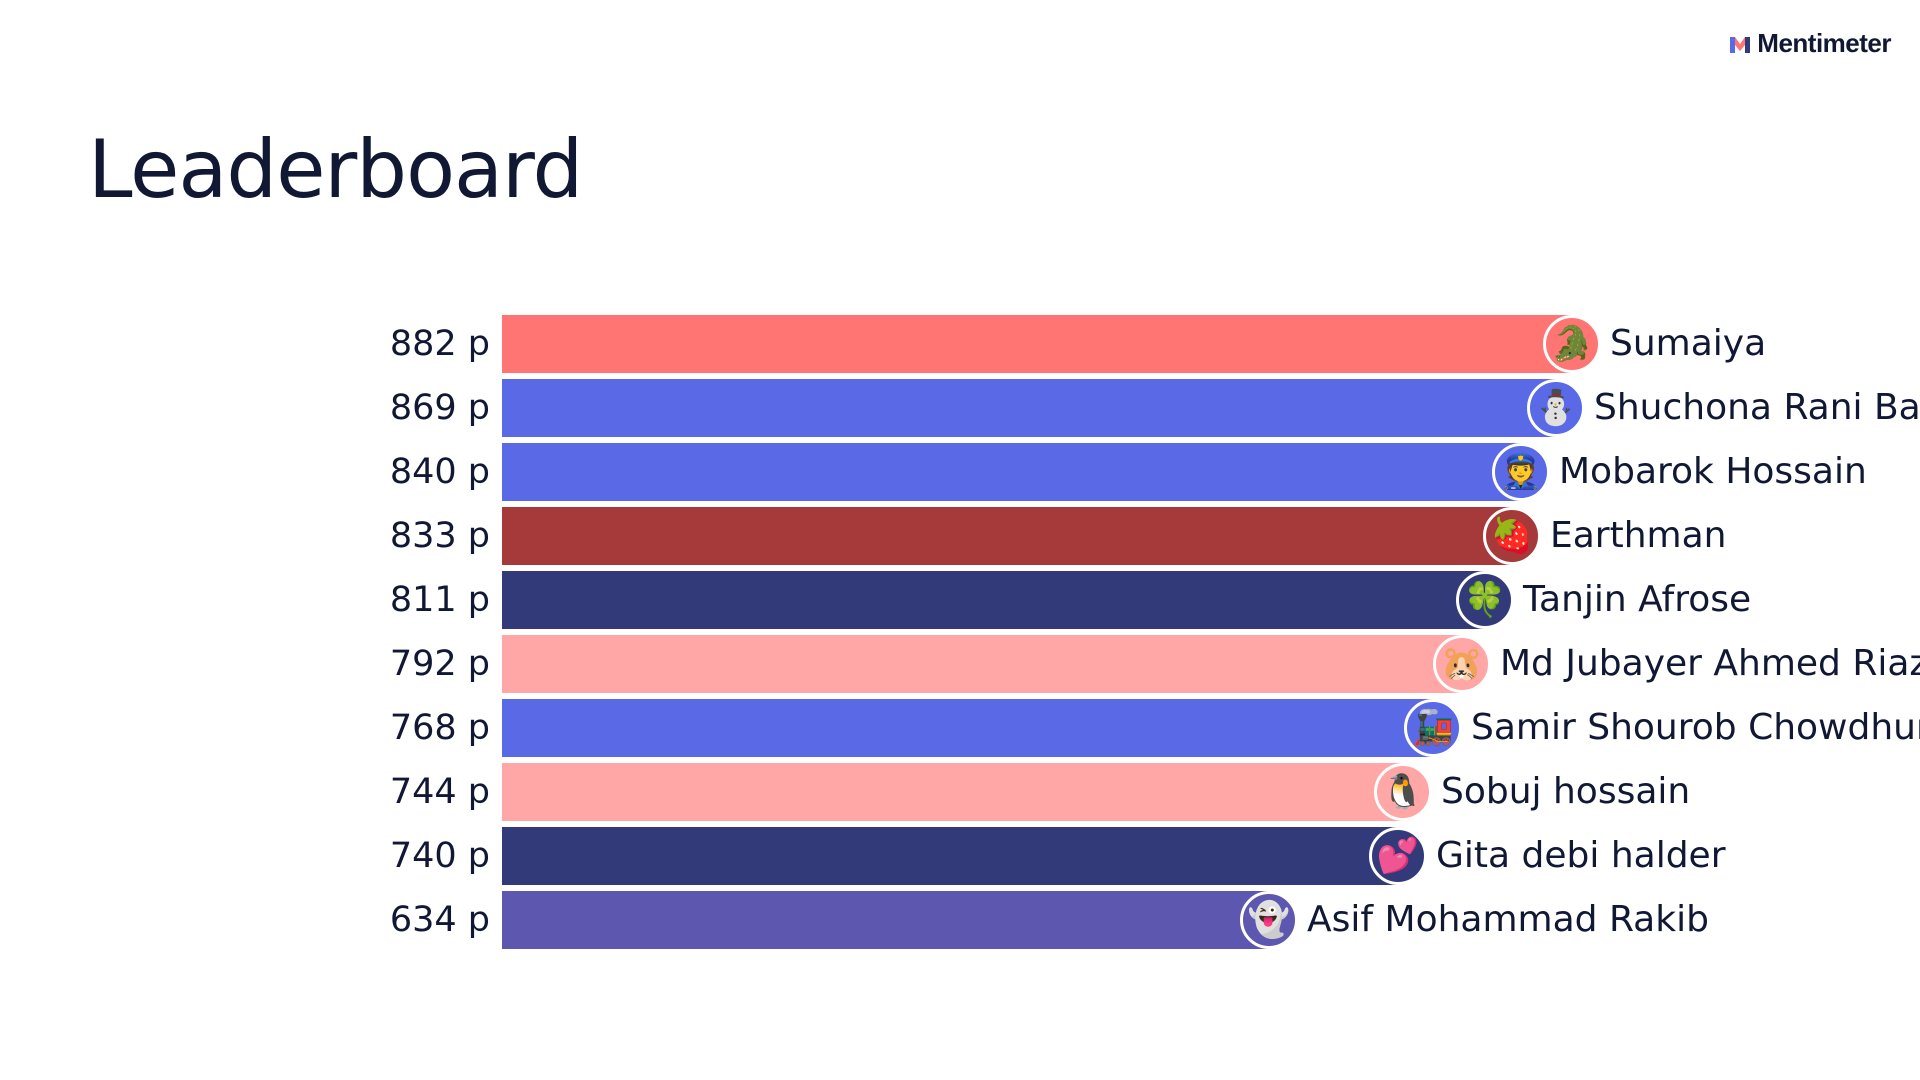  I want to click on leaderboard-row: 811 p 🍀 Tanjin Afrose, so click(960, 600).